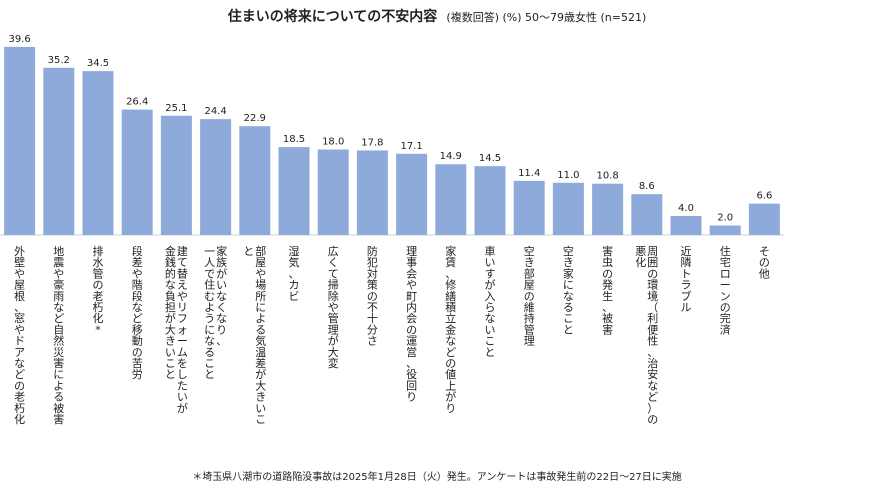  I want to click on category-label-17-col-1: 周囲の環境（利便性、治安など）の, so click(652, 335).